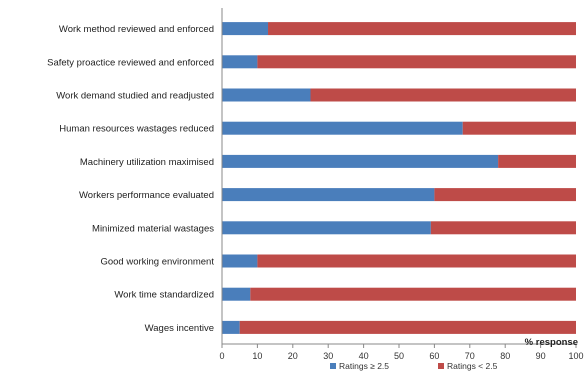 The width and height of the screenshot is (586, 376). I want to click on category-label: Machinery utilization maximised, so click(147, 162).